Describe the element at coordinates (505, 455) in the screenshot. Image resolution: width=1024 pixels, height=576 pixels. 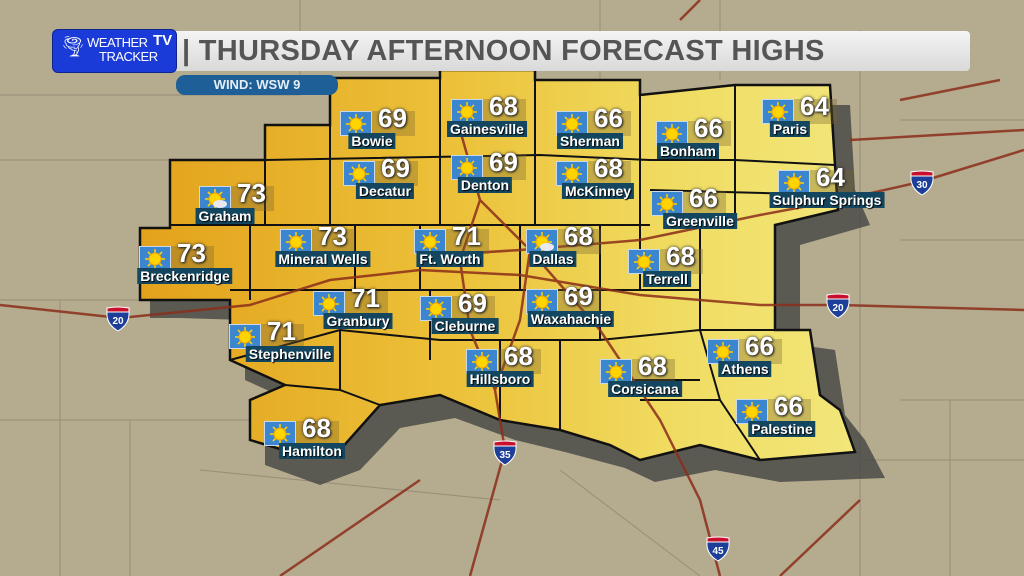
I see `interstate-number: 35` at that location.